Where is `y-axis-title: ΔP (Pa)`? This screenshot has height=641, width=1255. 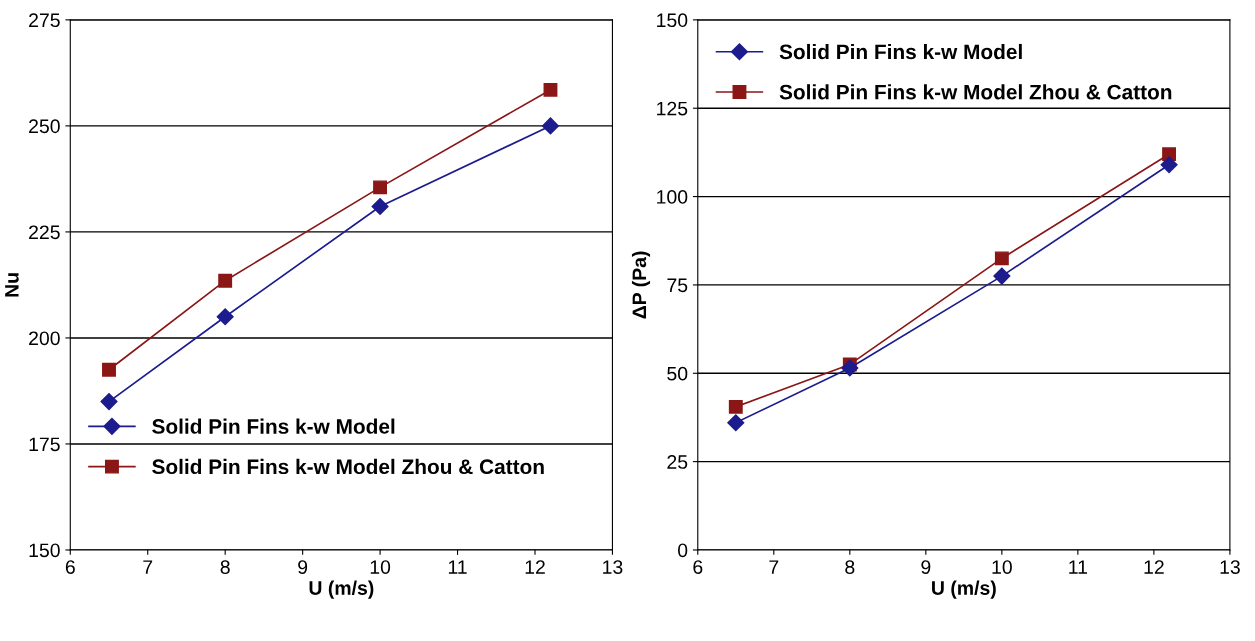 y-axis-title: ΔP (Pa) is located at coordinates (641, 285).